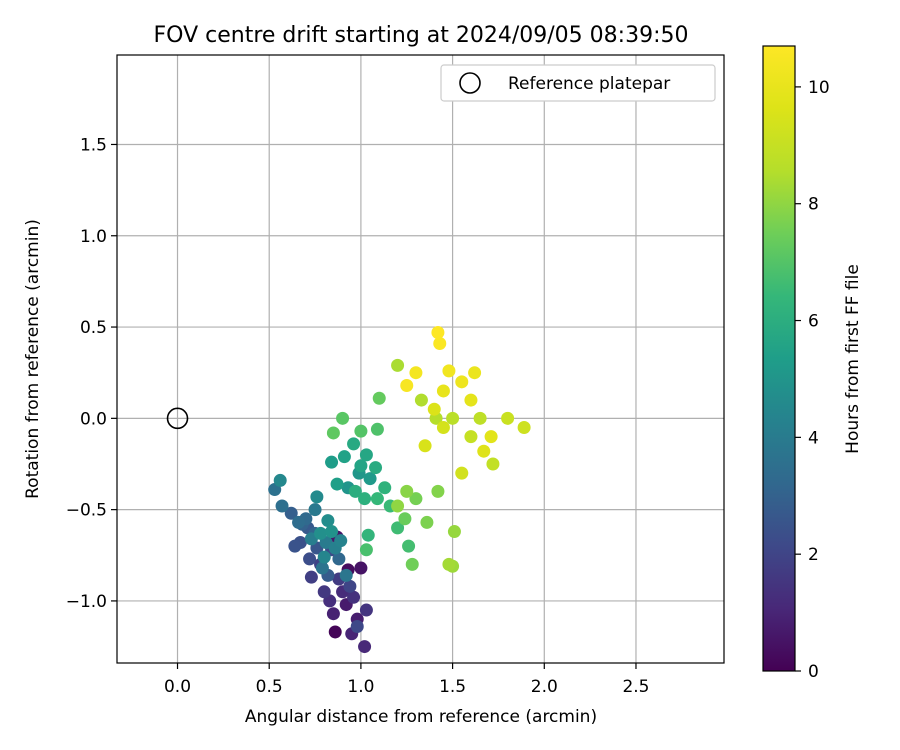  Describe the element at coordinates (544, 687) in the screenshot. I see `x-tick-label: 2.0` at that location.